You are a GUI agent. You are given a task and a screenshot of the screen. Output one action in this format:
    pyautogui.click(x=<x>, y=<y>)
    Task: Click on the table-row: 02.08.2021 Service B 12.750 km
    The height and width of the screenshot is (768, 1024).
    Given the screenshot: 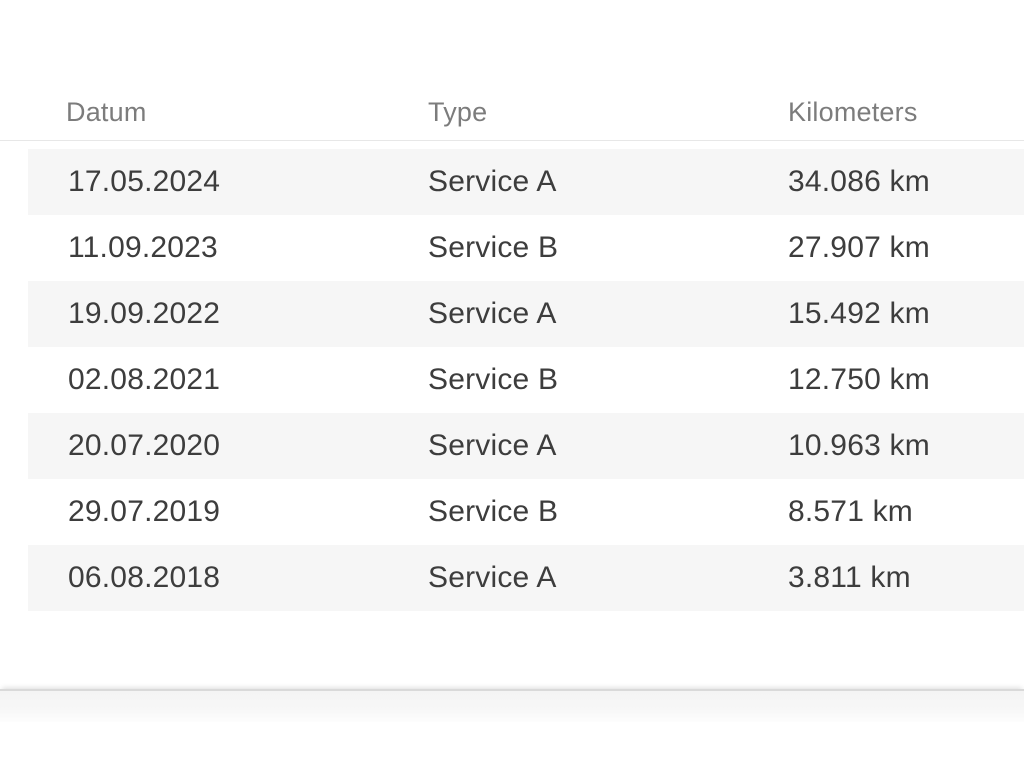 What is the action you would take?
    pyautogui.click(x=512, y=380)
    